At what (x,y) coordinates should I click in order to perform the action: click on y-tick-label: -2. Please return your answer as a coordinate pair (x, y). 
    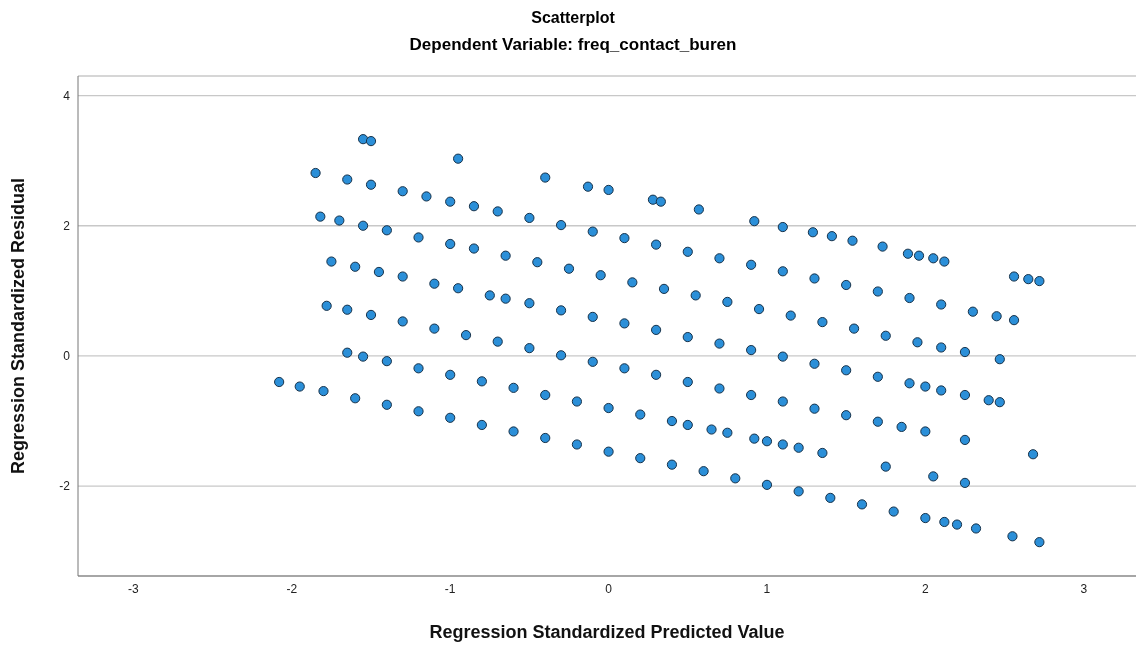
    Looking at the image, I should click on (65, 486).